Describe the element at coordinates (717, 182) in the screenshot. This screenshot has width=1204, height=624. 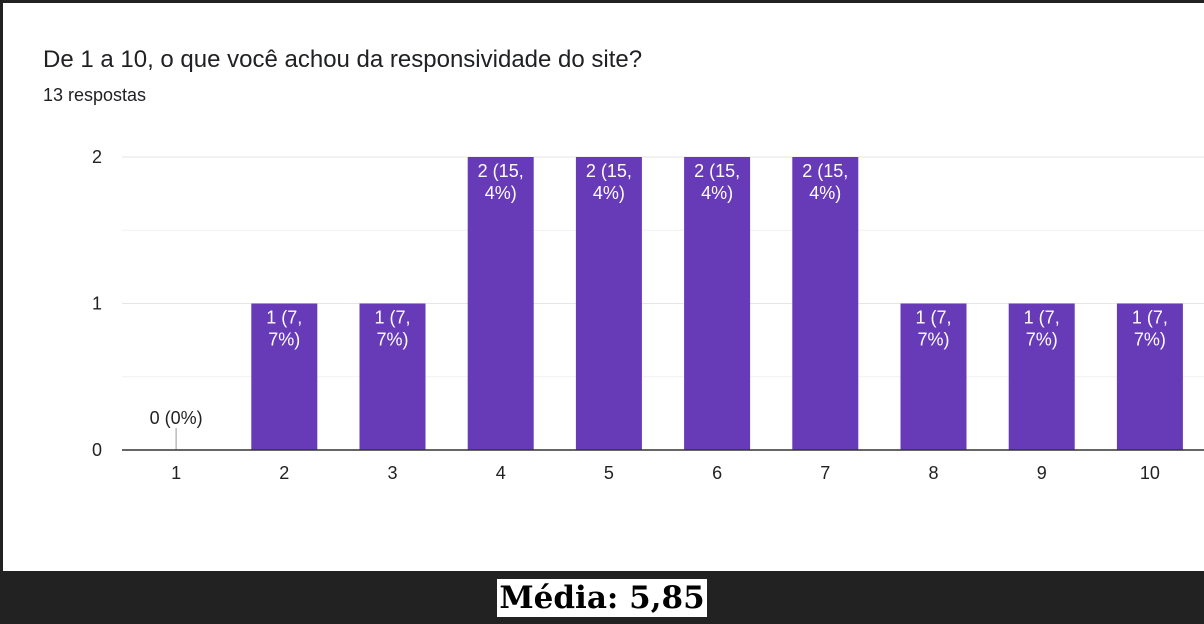
I see `data-label-6: 2 (15, 4%)` at that location.